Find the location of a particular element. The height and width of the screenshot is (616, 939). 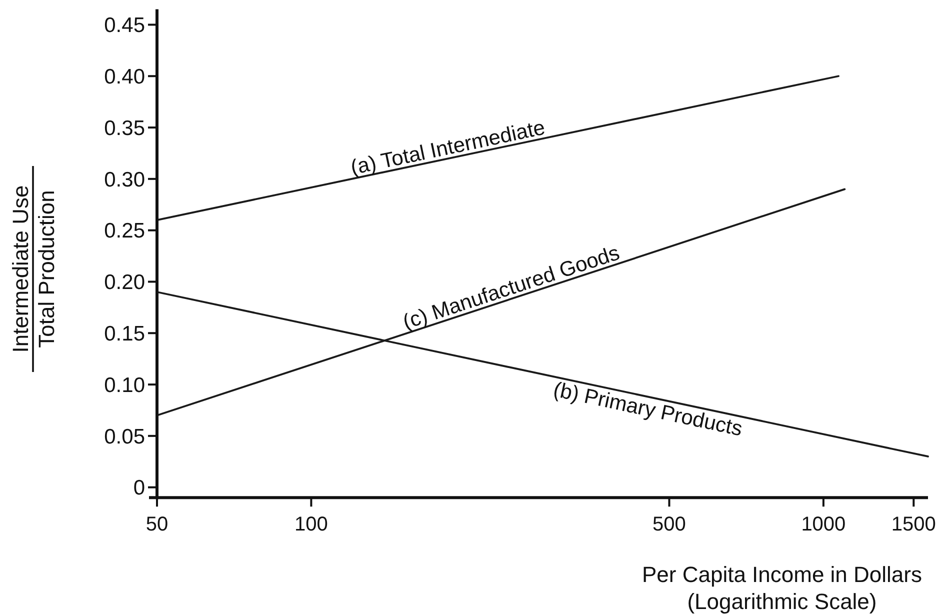

y-tick-label: 0.15 is located at coordinates (124, 334).